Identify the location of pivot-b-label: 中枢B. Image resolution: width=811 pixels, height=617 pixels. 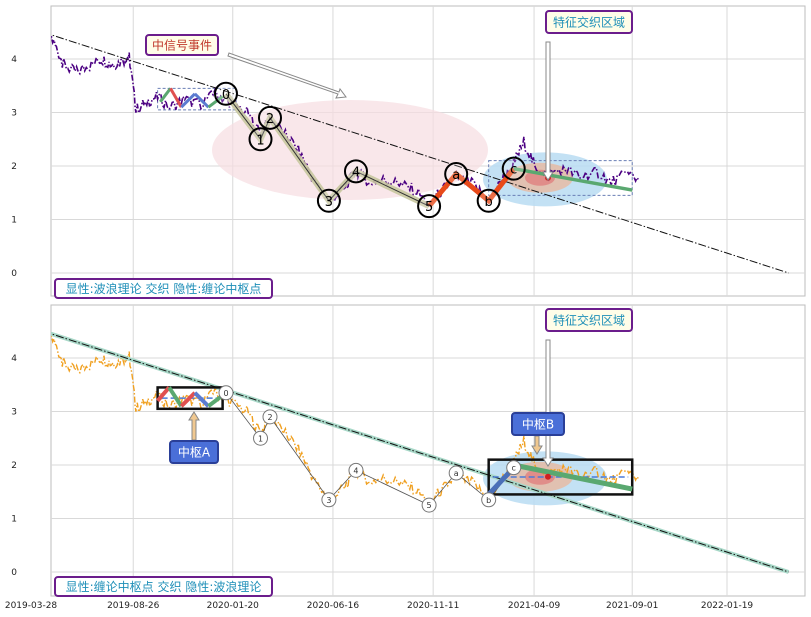
(538, 423).